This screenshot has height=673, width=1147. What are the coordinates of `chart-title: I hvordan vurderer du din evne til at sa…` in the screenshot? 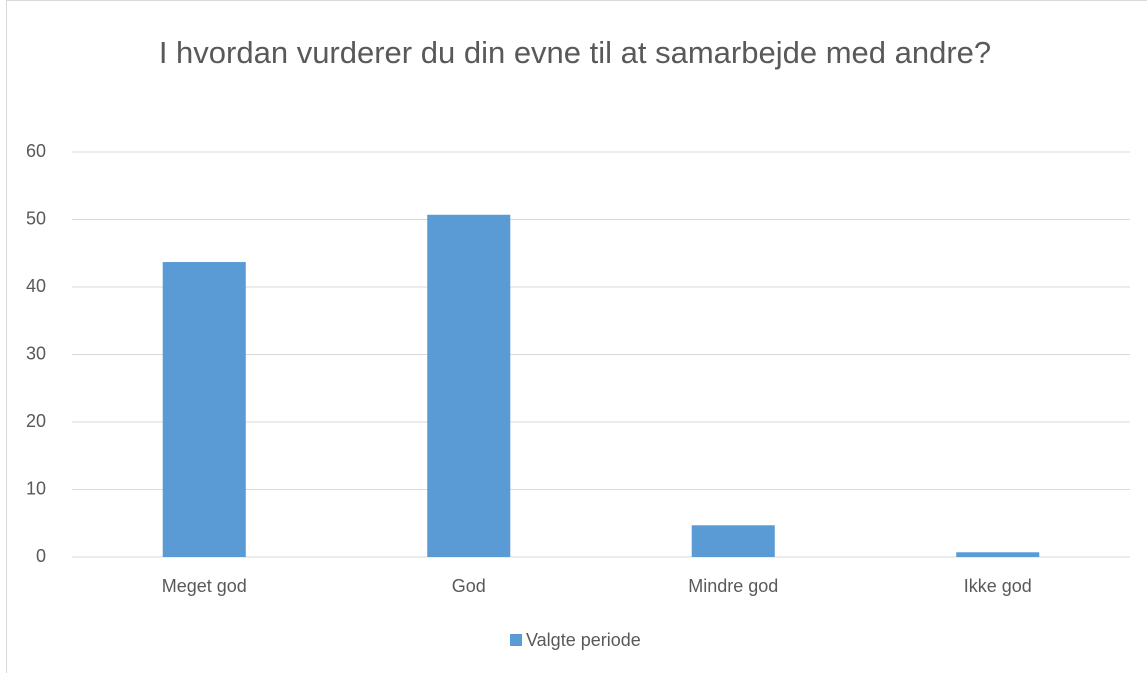 It's located at (575, 52).